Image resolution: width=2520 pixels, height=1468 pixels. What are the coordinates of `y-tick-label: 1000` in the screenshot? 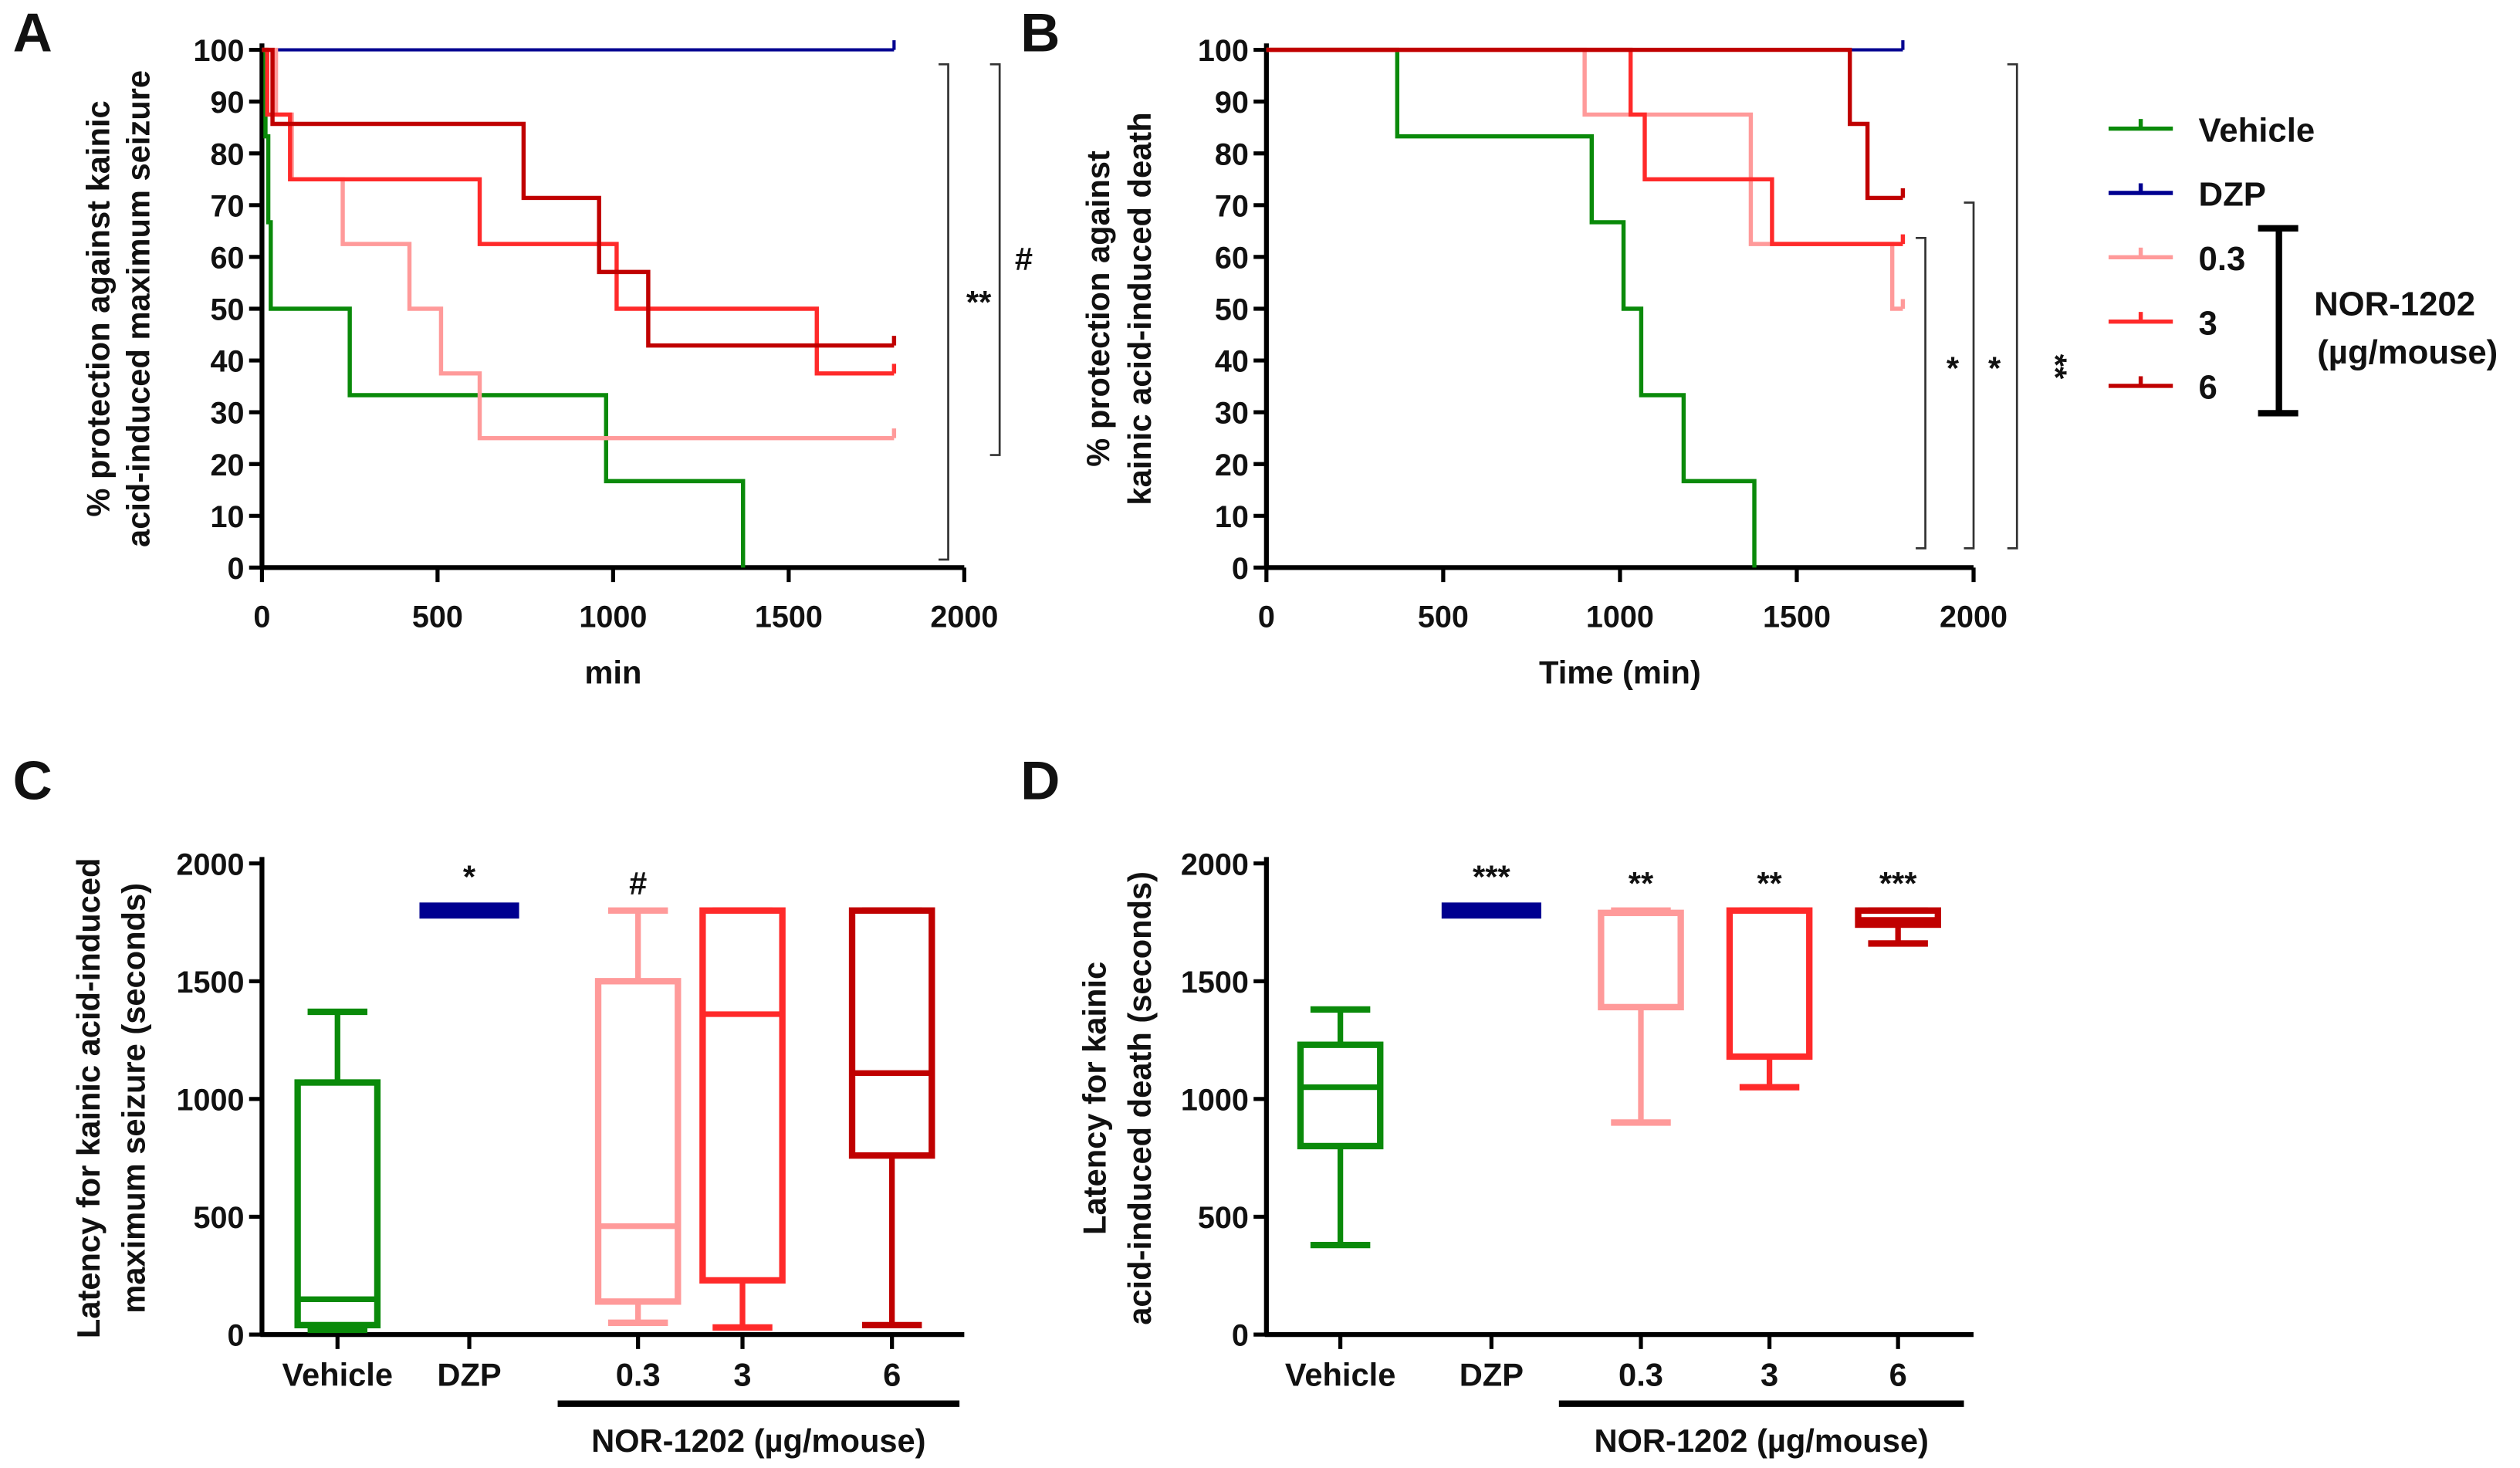 It's located at (1215, 1100).